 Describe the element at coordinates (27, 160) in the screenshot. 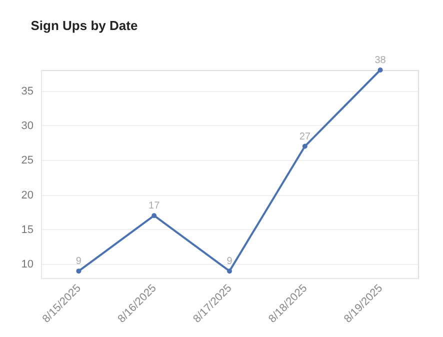

I see `y-tick-label: 25` at that location.